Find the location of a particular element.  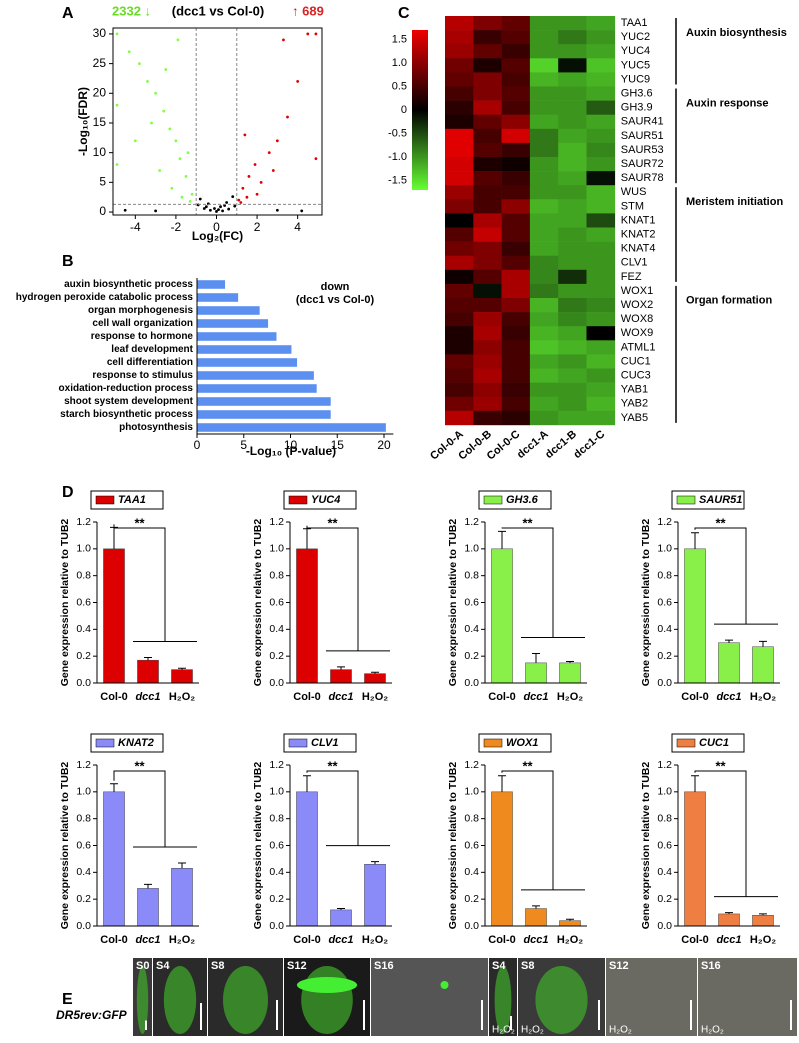

stage-label: S0 is located at coordinates (142, 966).